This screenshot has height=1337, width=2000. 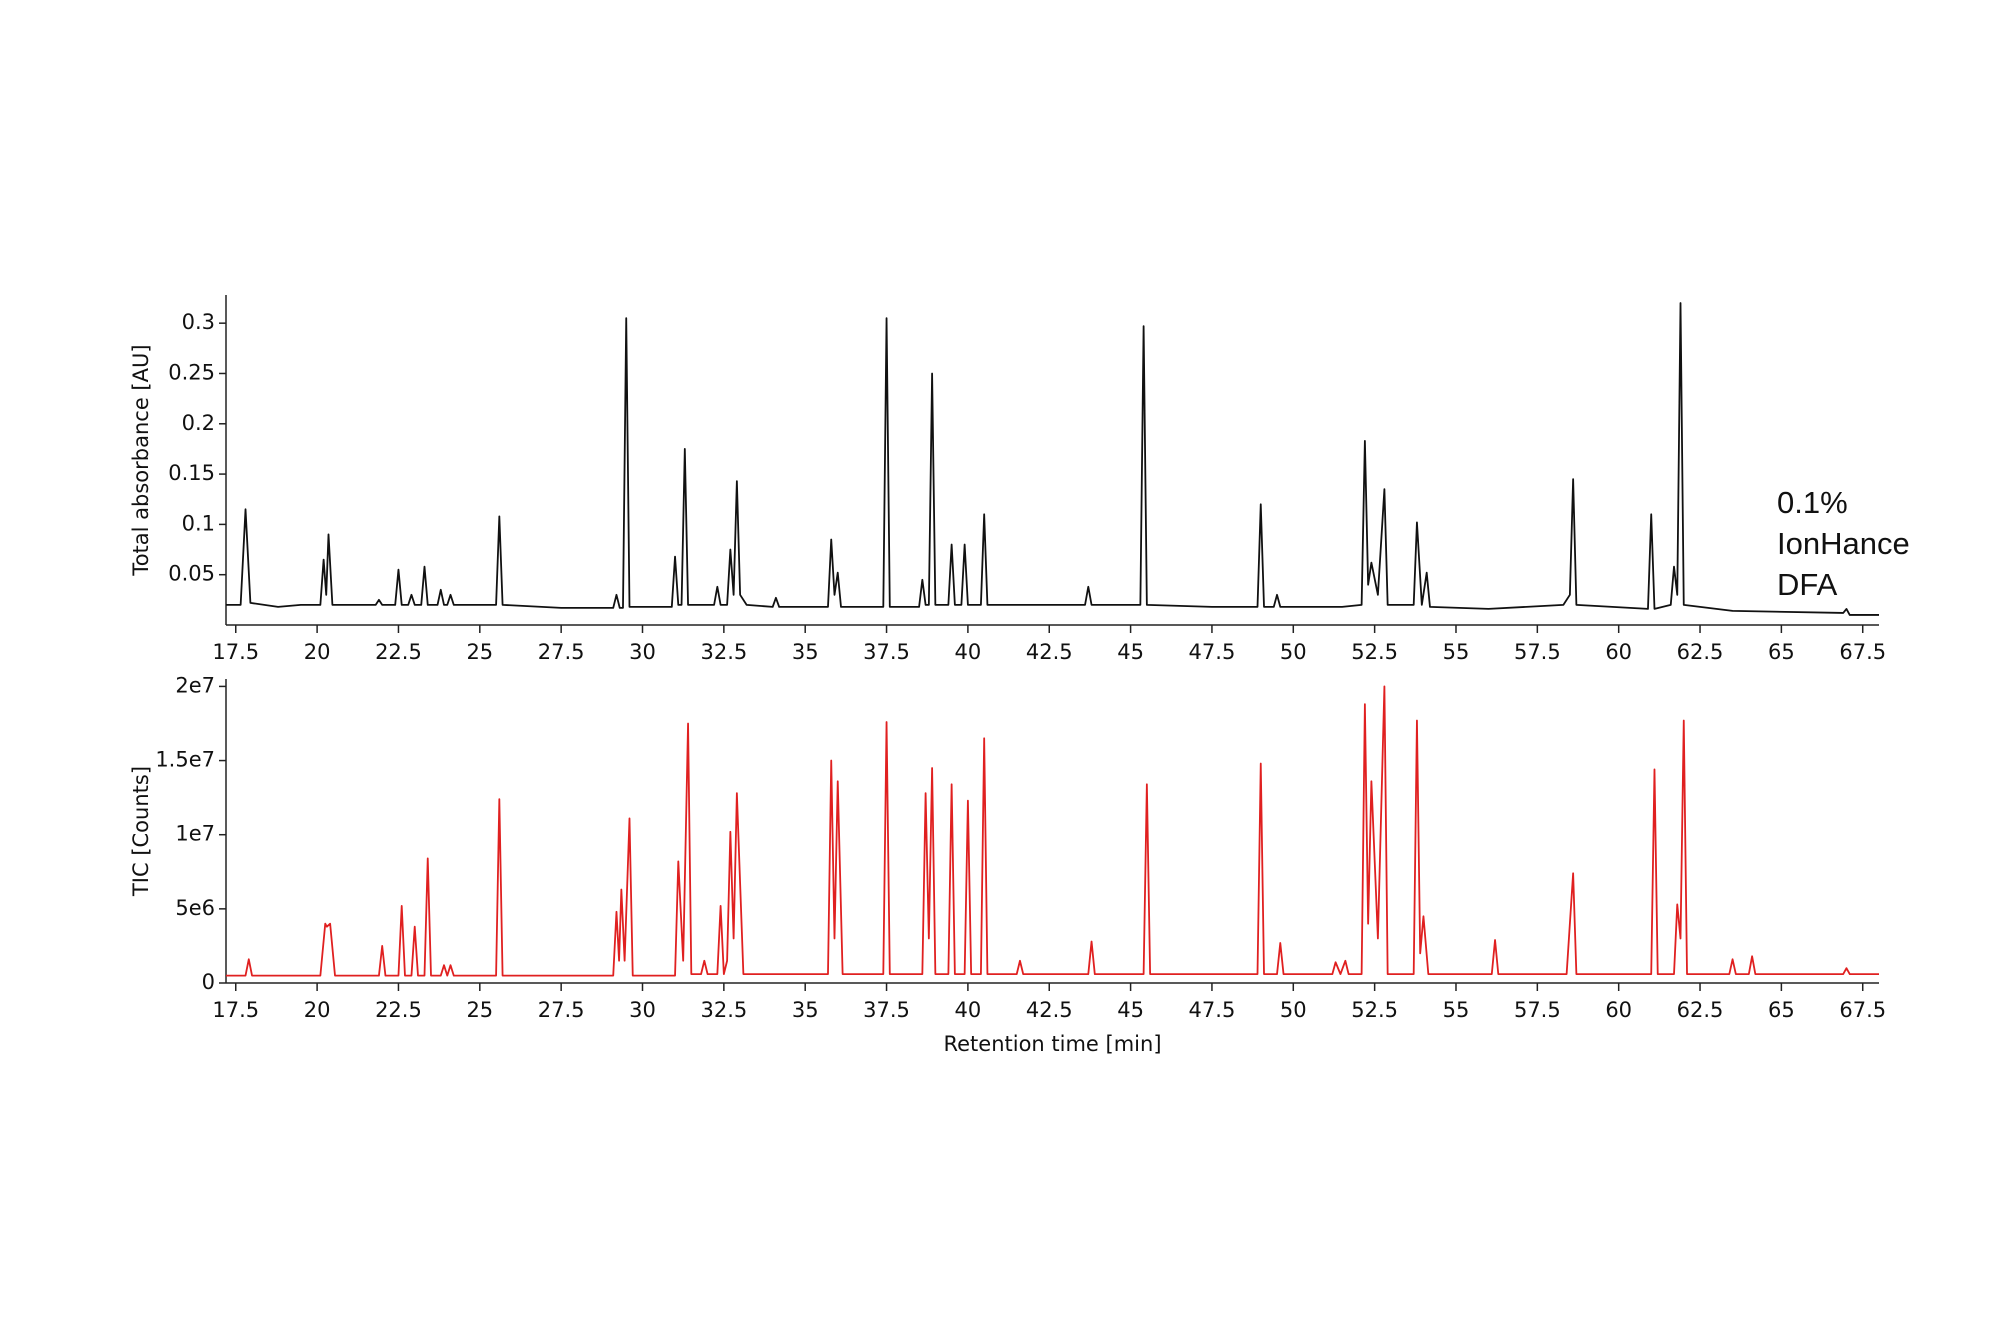 What do you see at coordinates (191, 473) in the screenshot?
I see `y-tick-label: 0.15` at bounding box center [191, 473].